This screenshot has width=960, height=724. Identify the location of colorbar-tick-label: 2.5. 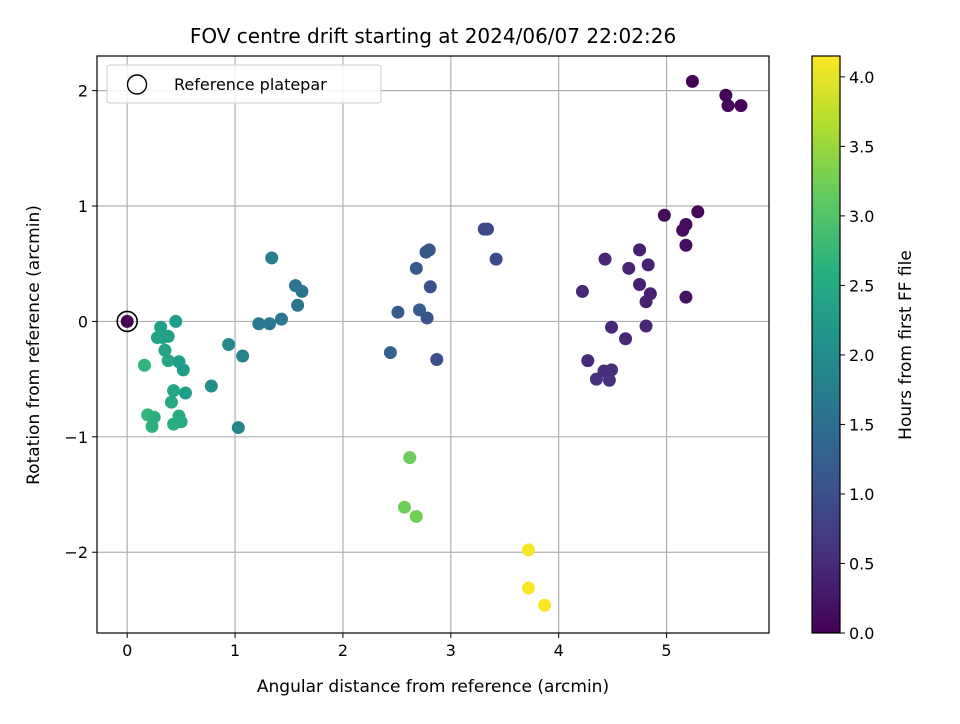
(861, 285).